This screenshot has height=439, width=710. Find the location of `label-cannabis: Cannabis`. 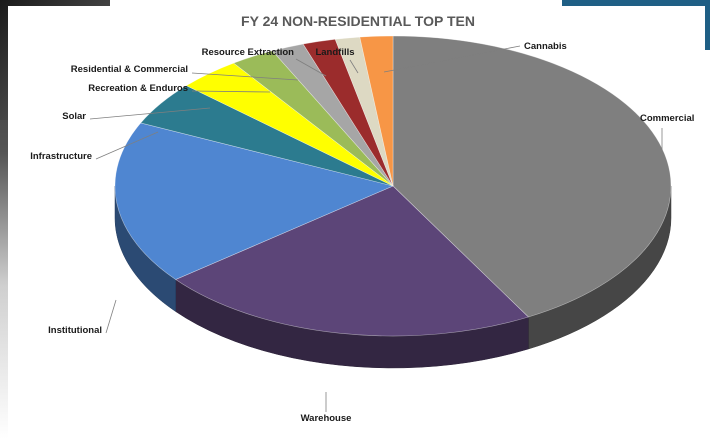

label-cannabis: Cannabis is located at coordinates (545, 46).